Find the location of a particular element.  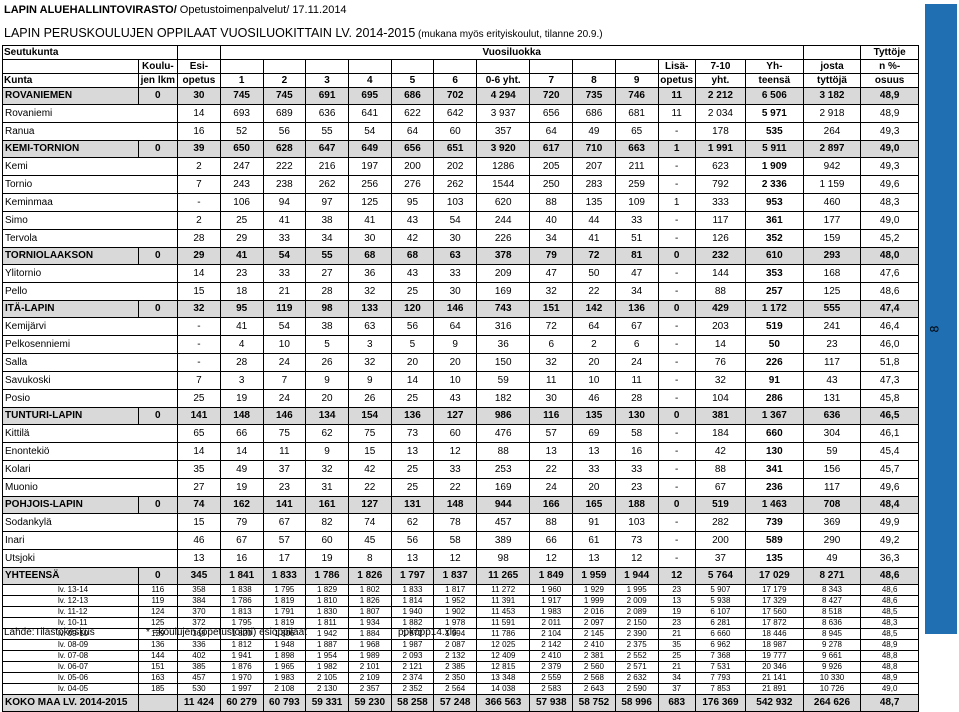

table-cell: 50 is located at coordinates (774, 344).